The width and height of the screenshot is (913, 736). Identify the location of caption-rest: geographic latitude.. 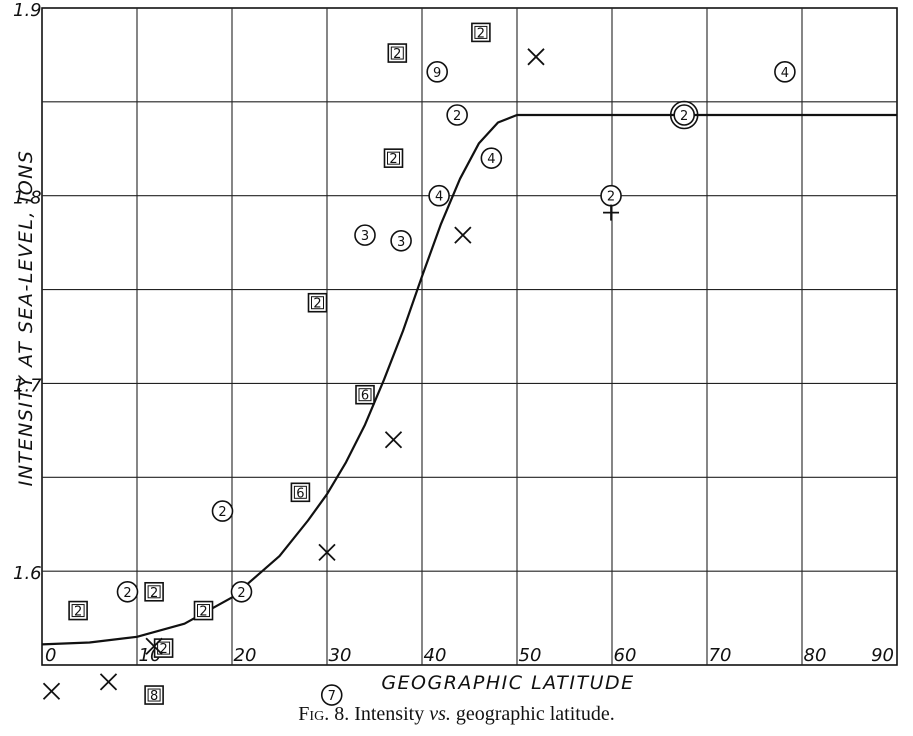
(535, 714).